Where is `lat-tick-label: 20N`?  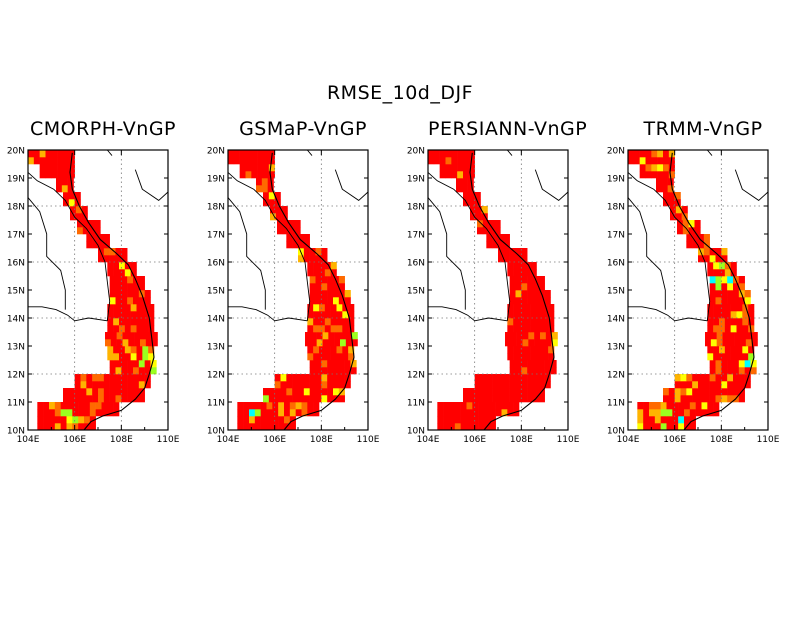
lat-tick-label: 20N is located at coordinates (616, 152).